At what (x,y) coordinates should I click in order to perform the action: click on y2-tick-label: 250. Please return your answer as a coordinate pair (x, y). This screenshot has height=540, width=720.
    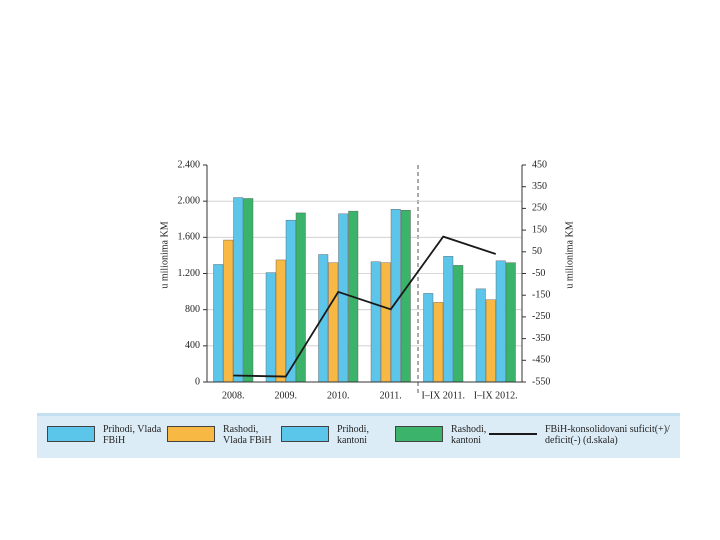
    Looking at the image, I should click on (539, 208).